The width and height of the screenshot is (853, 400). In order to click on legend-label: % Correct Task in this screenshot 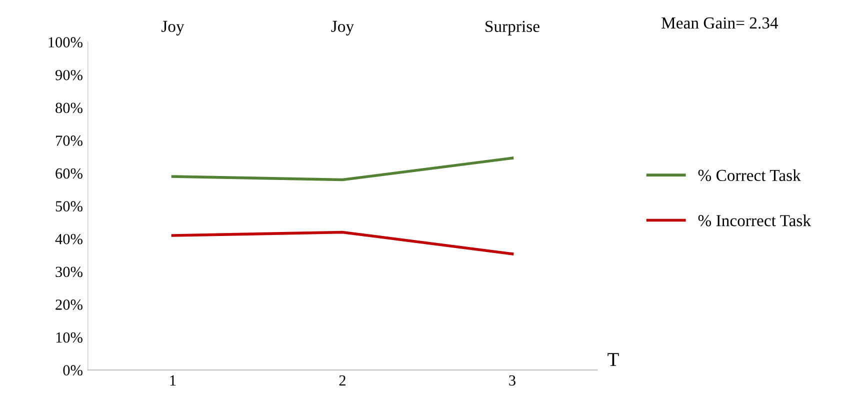, I will do `click(749, 175)`.